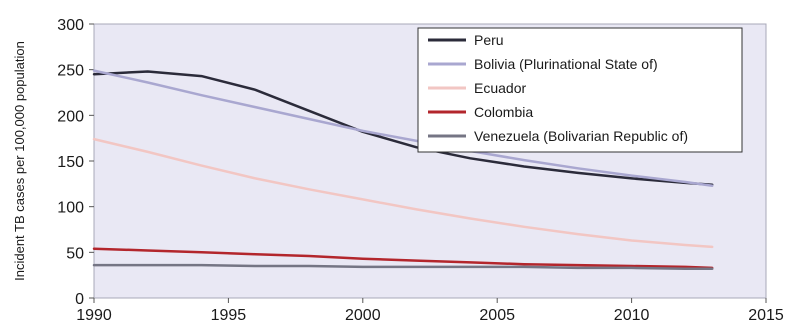 The height and width of the screenshot is (322, 790). I want to click on legend-label: Peru, so click(489, 40).